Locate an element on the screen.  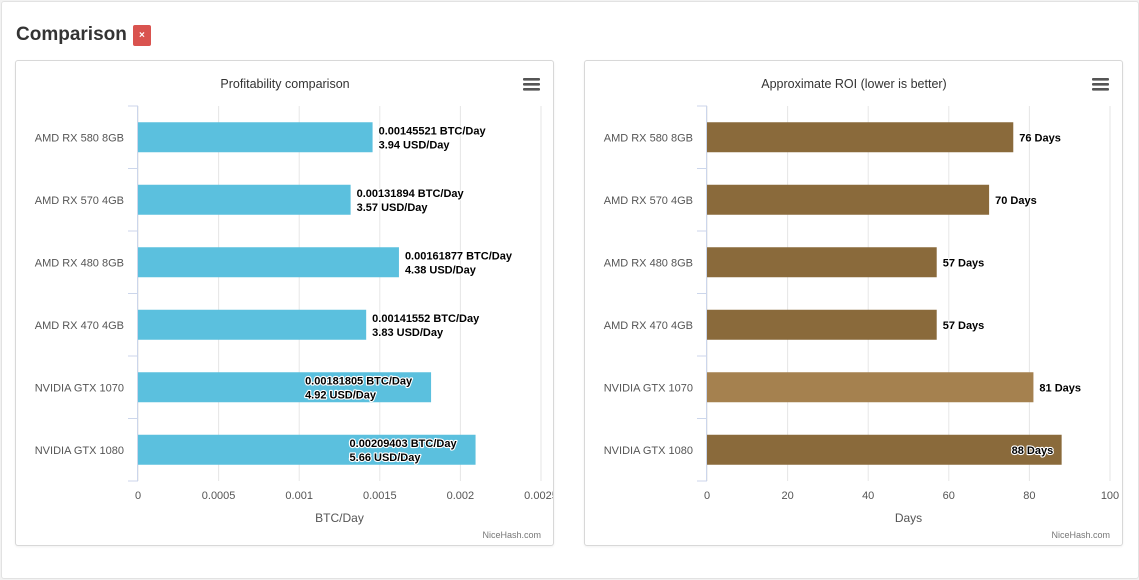
data-label: 0.00145521 BTC/Day is located at coordinates (433, 131).